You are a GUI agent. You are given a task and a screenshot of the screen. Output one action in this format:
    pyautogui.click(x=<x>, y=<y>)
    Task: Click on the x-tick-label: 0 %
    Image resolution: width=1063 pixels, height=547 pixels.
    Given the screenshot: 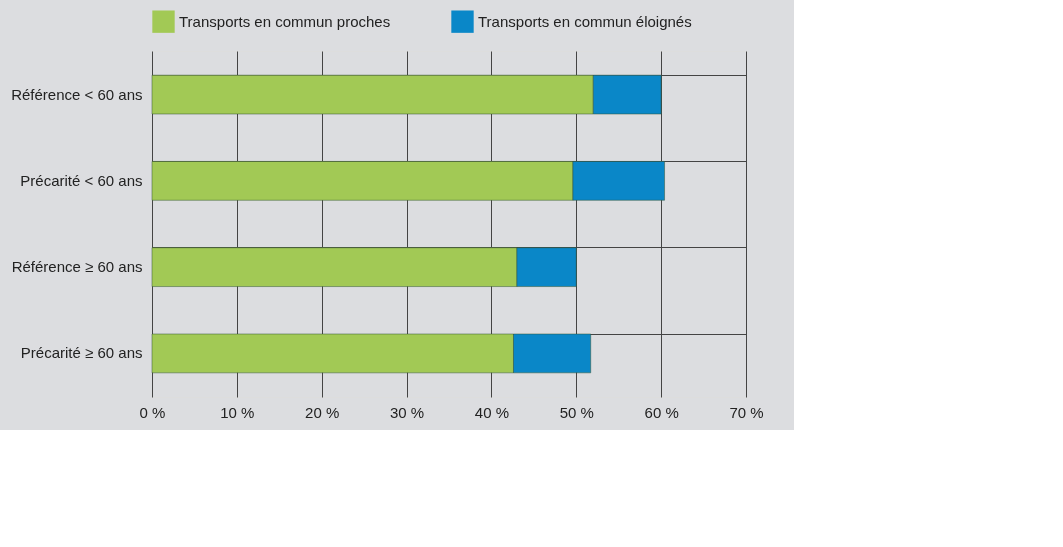 What is the action you would take?
    pyautogui.click(x=152, y=412)
    